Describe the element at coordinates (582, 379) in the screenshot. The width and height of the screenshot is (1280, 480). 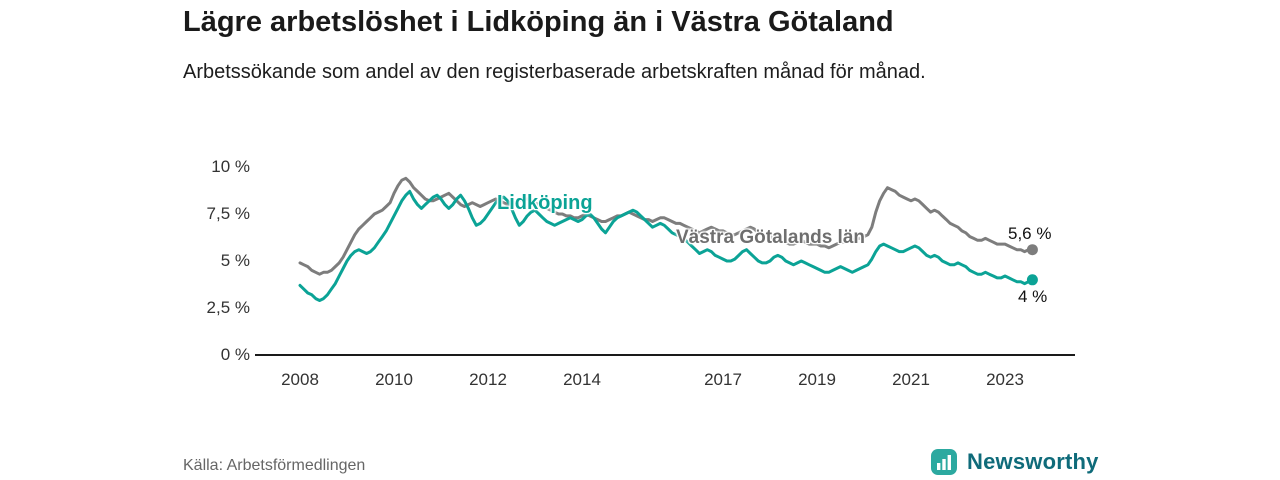
I see `x-tick-label: 2014` at that location.